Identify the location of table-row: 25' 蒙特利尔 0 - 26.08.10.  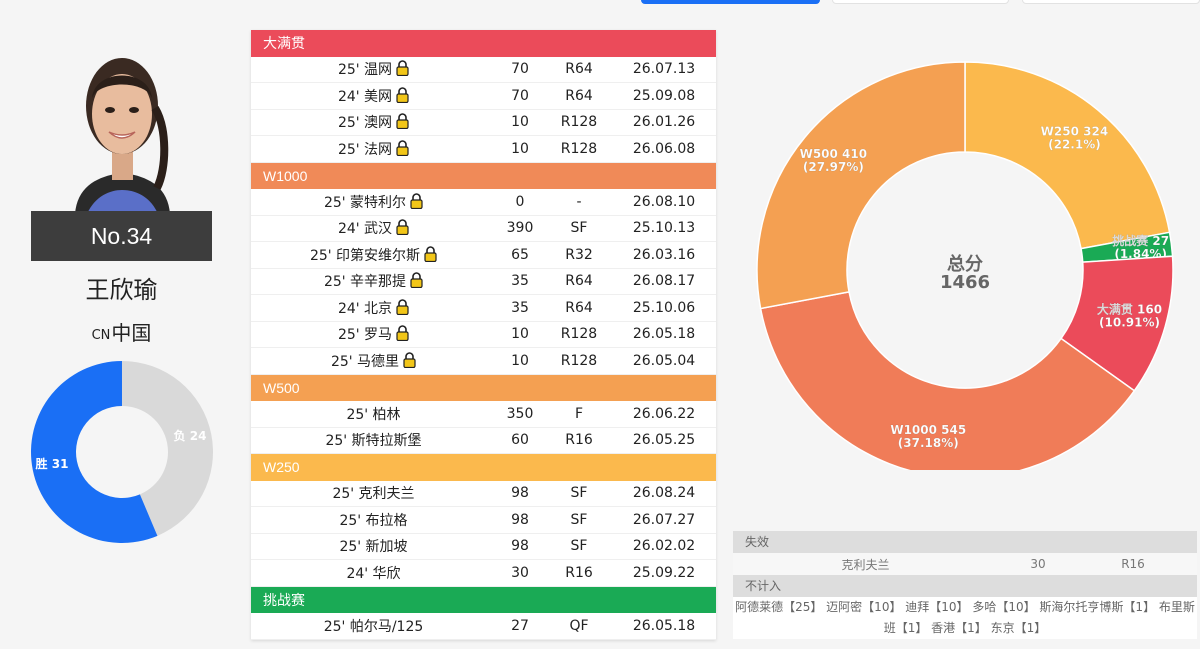
(483, 202).